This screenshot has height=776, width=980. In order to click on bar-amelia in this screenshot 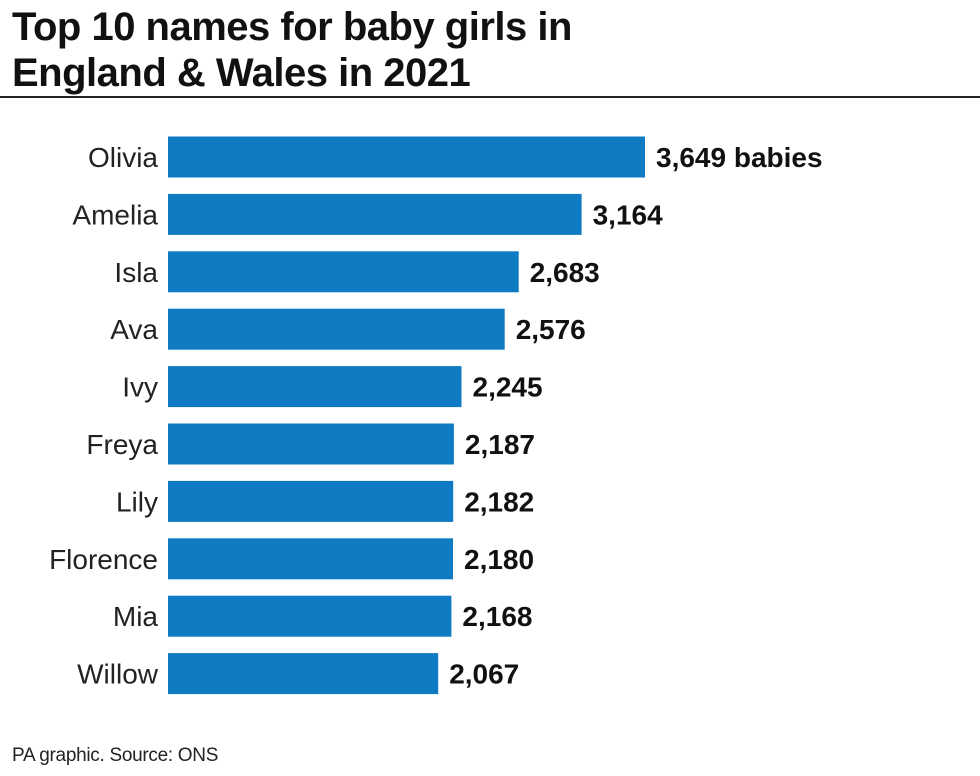, I will do `click(375, 214)`.